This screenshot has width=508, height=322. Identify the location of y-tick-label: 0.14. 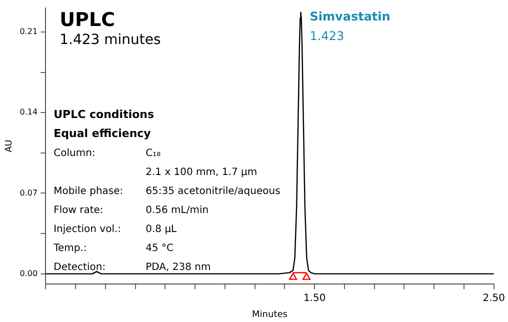
(29, 112).